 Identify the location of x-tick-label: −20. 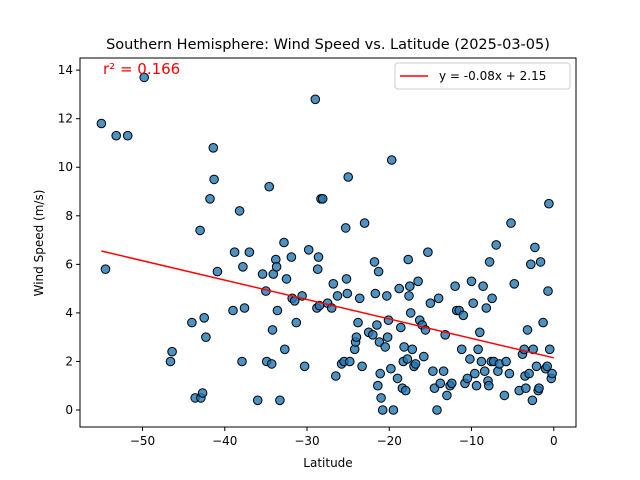
(389, 441).